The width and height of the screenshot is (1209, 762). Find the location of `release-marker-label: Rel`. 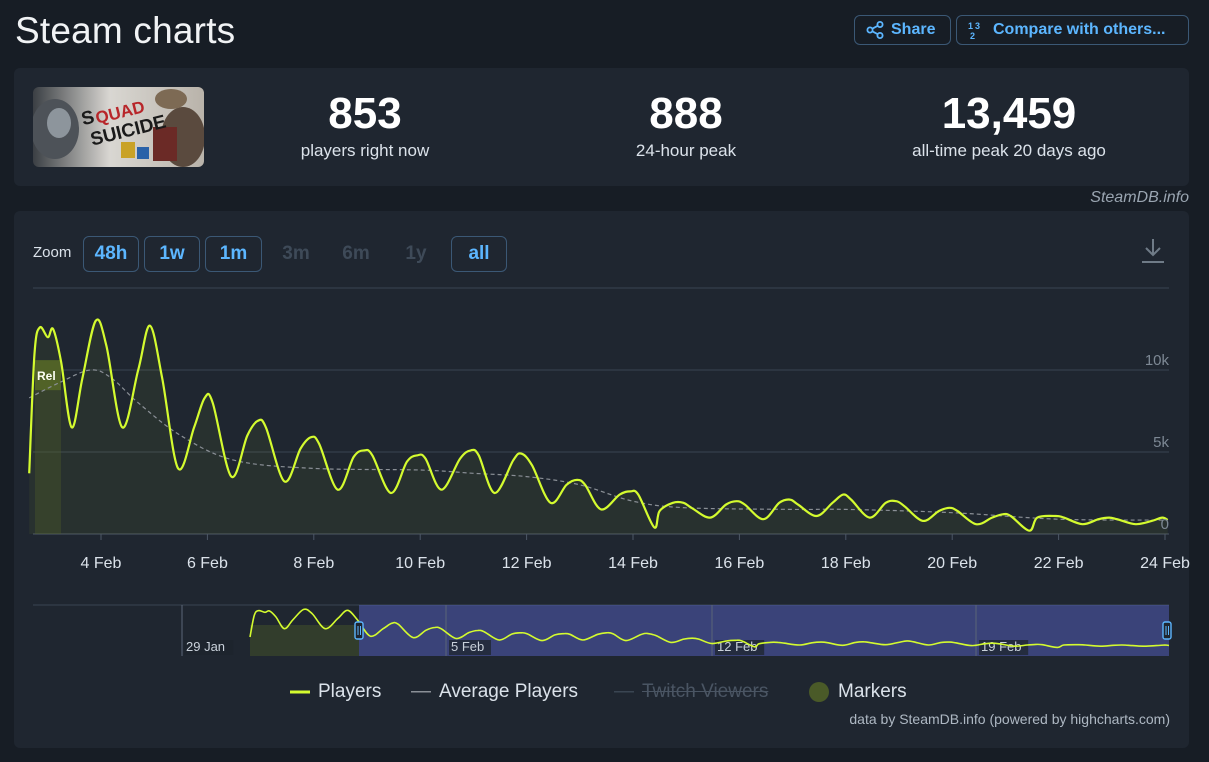

release-marker-label: Rel is located at coordinates (46, 376).